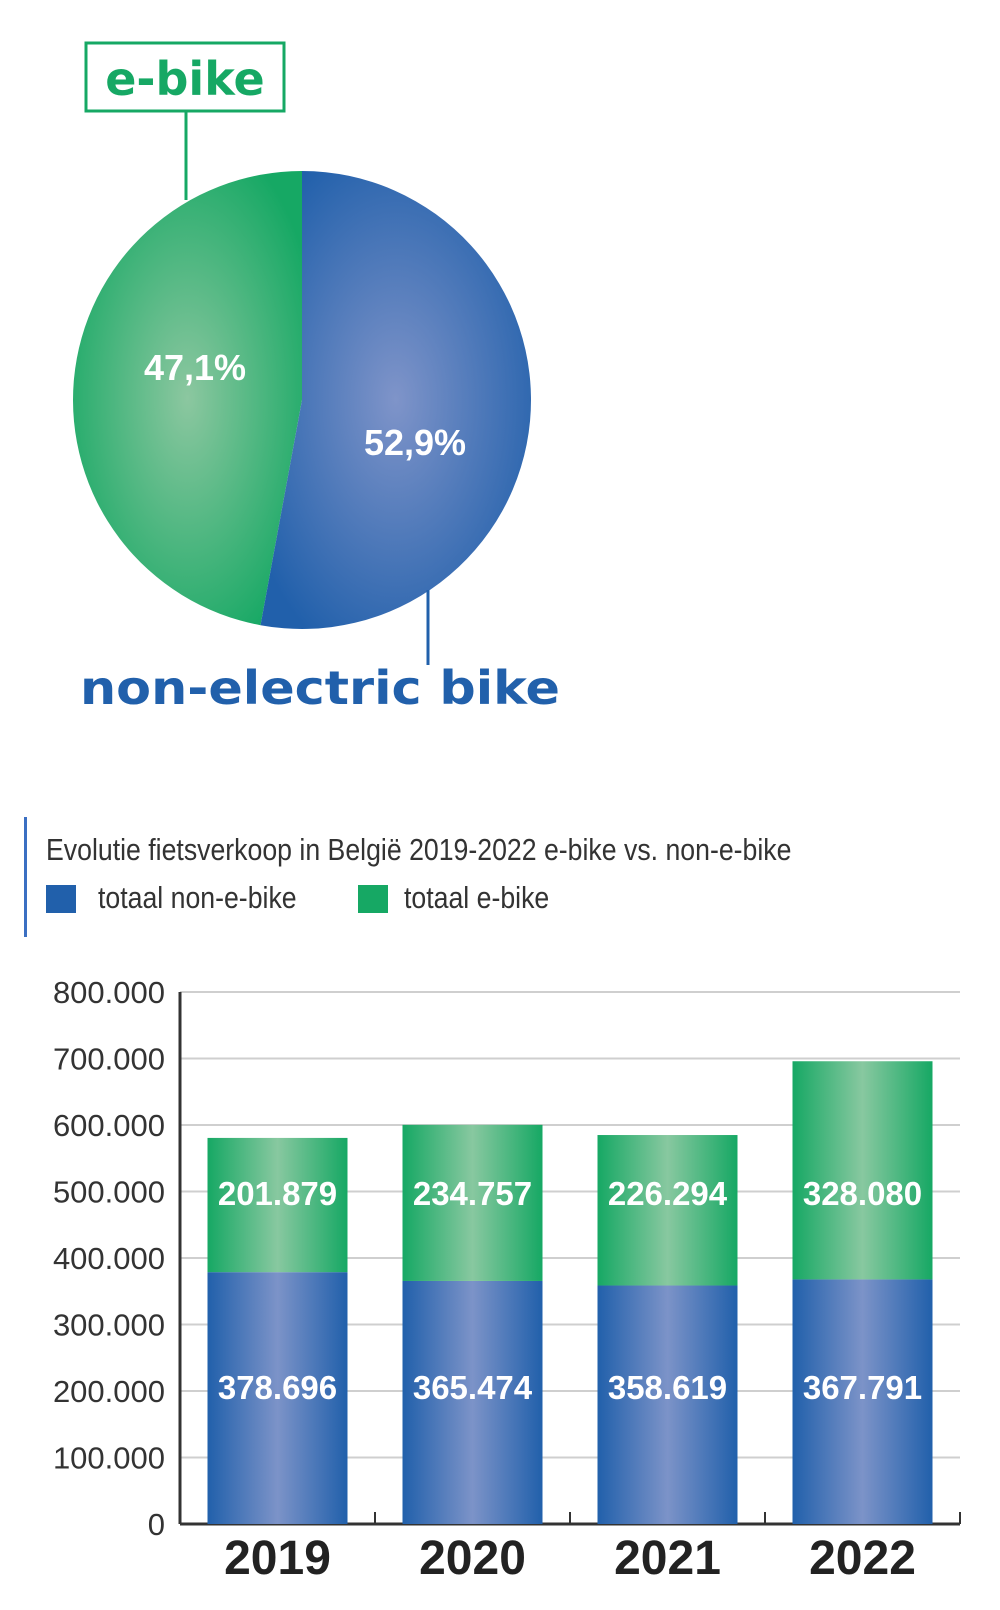 The height and width of the screenshot is (1610, 1000). What do you see at coordinates (477, 897) in the screenshot?
I see `legend-label-e-bike: totaal e-bike` at bounding box center [477, 897].